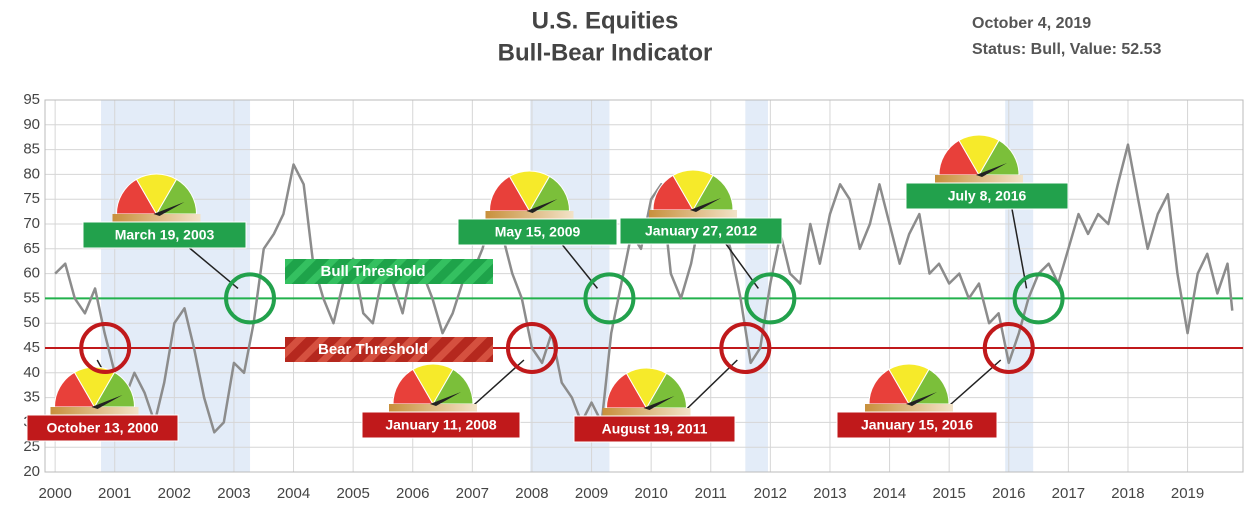 The width and height of the screenshot is (1247, 513). Describe the element at coordinates (591, 493) in the screenshot. I see `x-tick-label: 2009` at that location.